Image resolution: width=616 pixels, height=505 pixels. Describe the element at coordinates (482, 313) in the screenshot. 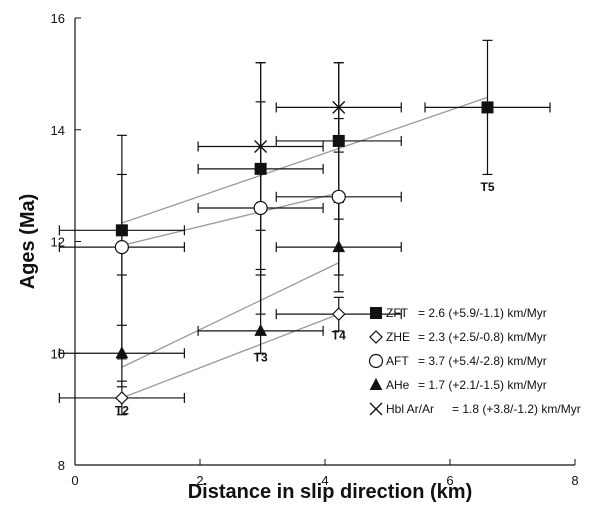

I see `legend-rate-zft: = 2.6 (+5.9/-1.1) km/Myr` at that location.